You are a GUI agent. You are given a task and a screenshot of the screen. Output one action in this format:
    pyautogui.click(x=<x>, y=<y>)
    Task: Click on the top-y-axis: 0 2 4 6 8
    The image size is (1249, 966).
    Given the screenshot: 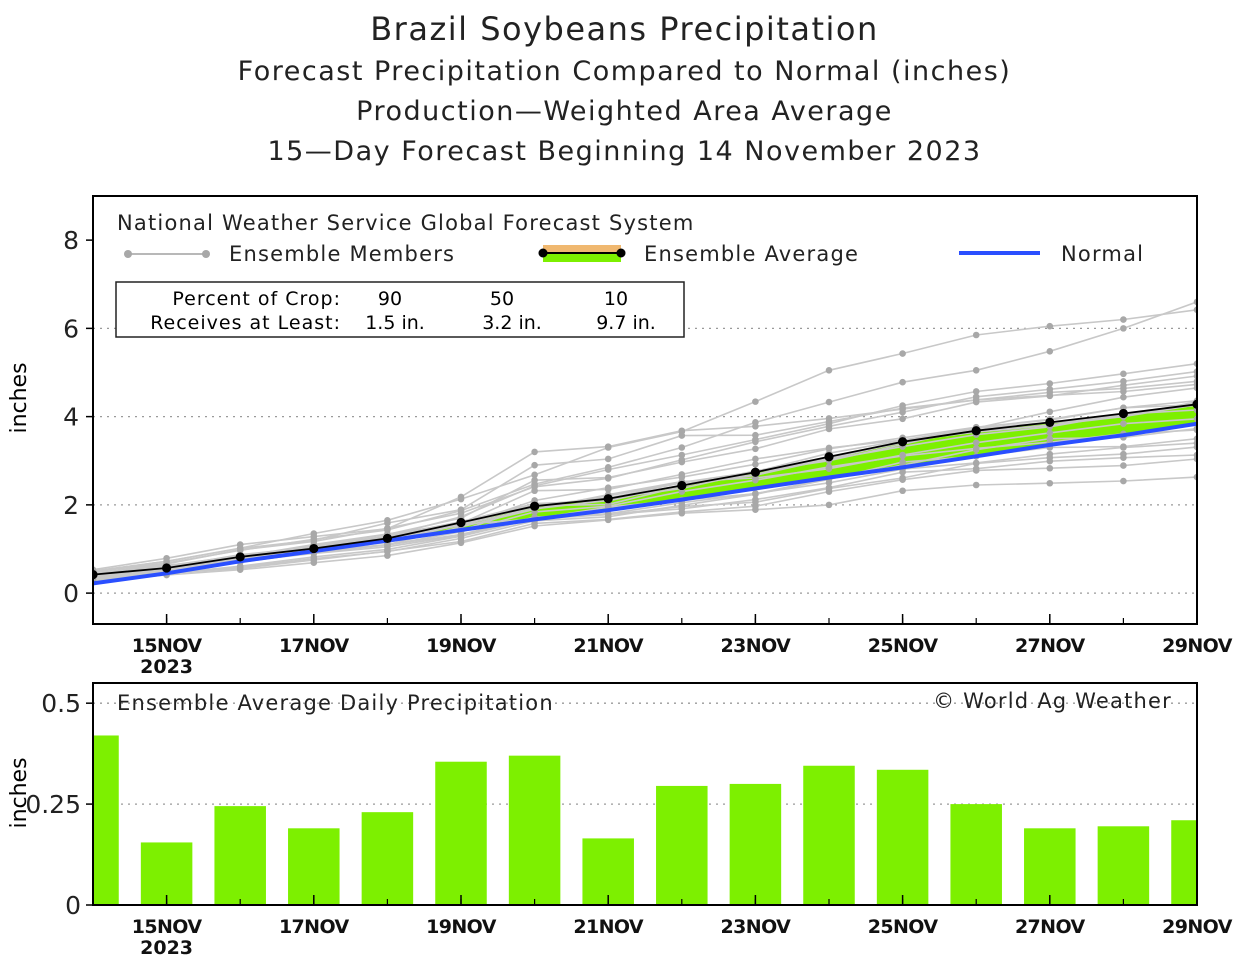 What is the action you would take?
    pyautogui.click(x=78, y=417)
    